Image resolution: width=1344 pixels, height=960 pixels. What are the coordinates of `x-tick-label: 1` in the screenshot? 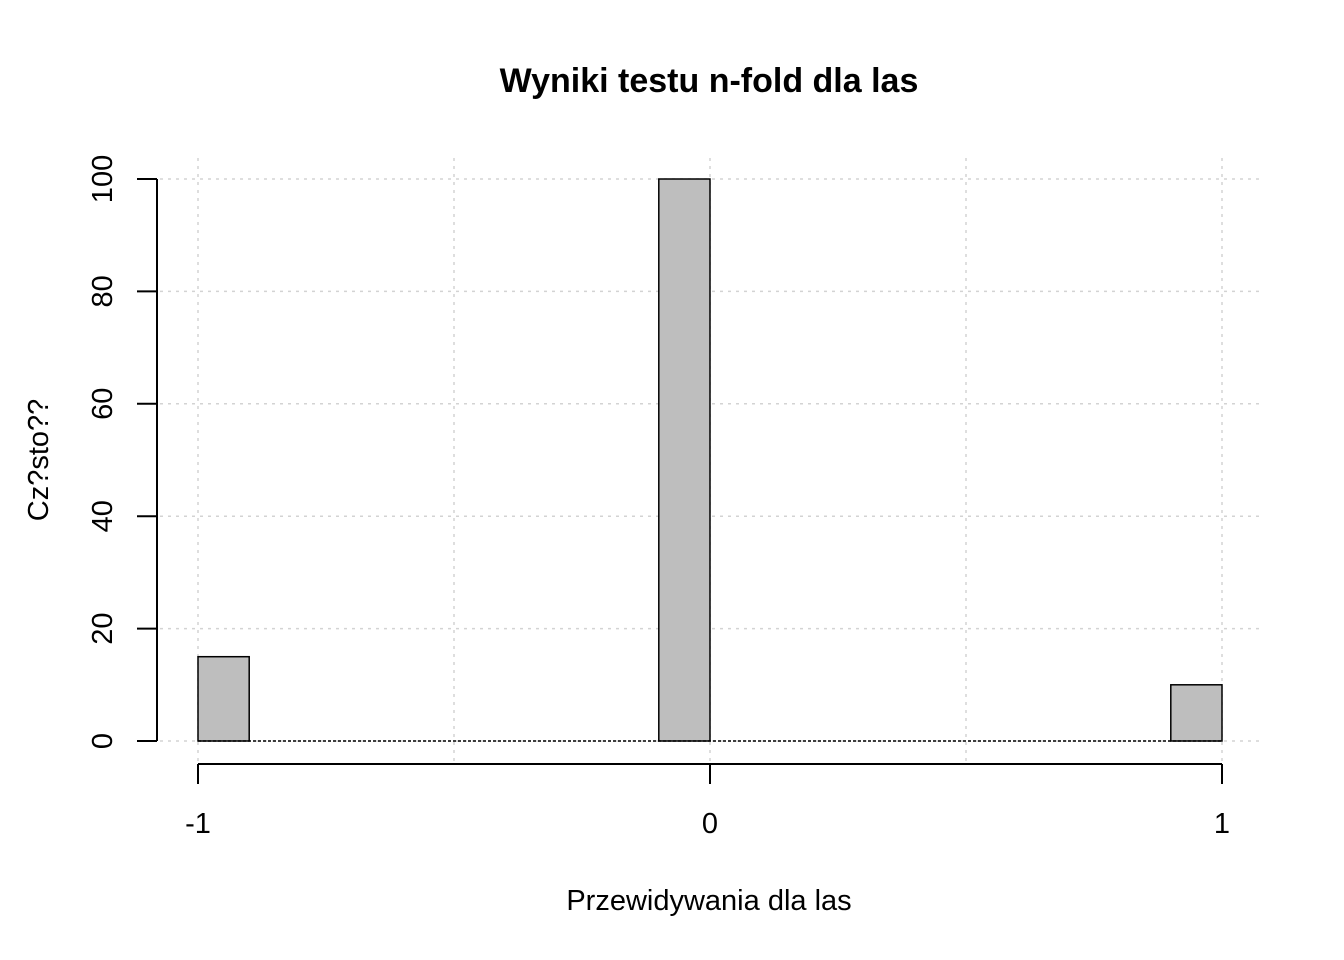 It's located at (1222, 824).